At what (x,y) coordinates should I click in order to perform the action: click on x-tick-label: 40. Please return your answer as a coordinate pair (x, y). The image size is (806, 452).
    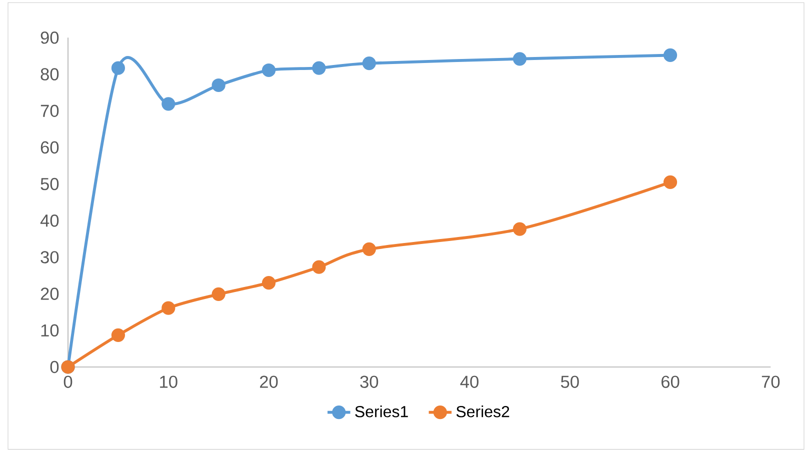
    Looking at the image, I should click on (469, 382).